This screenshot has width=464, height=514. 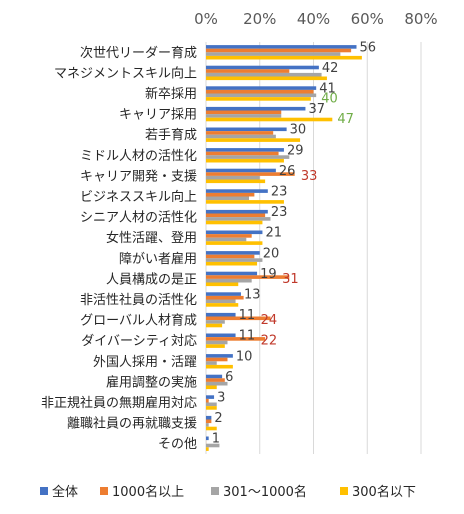 I want to click on data-label: 37, so click(x=316, y=109).